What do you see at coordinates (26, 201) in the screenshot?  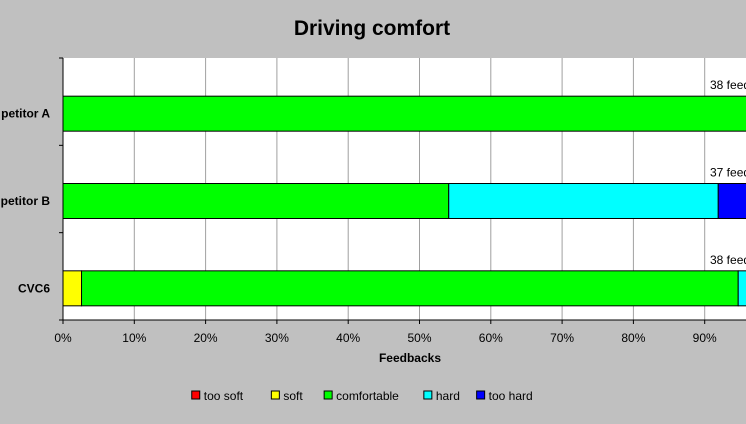 I see `y-tick-label: petitor B` at bounding box center [26, 201].